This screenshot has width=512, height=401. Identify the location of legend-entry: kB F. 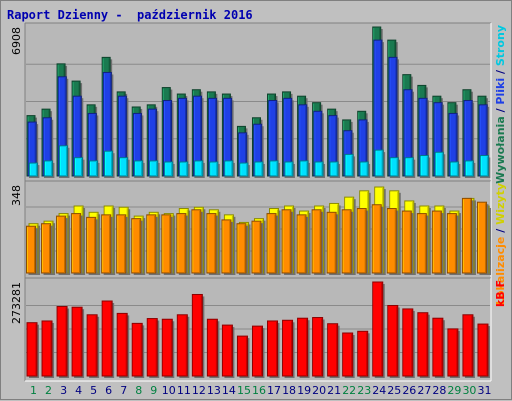
(500, 293).